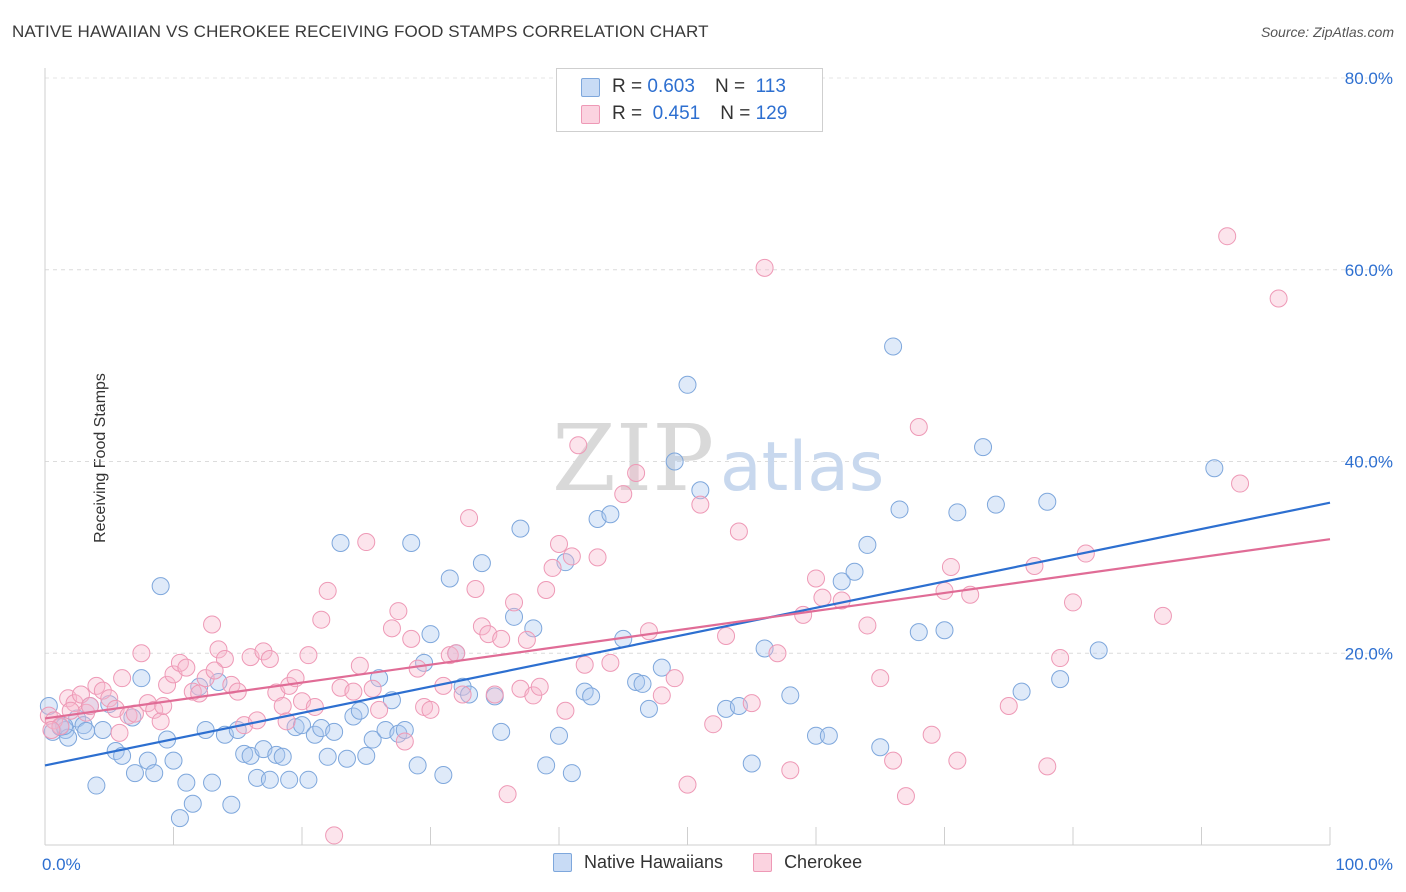 This screenshot has height=892, width=1406. Describe the element at coordinates (802, 467) in the screenshot. I see `watermark-atlas: atlas` at that location.